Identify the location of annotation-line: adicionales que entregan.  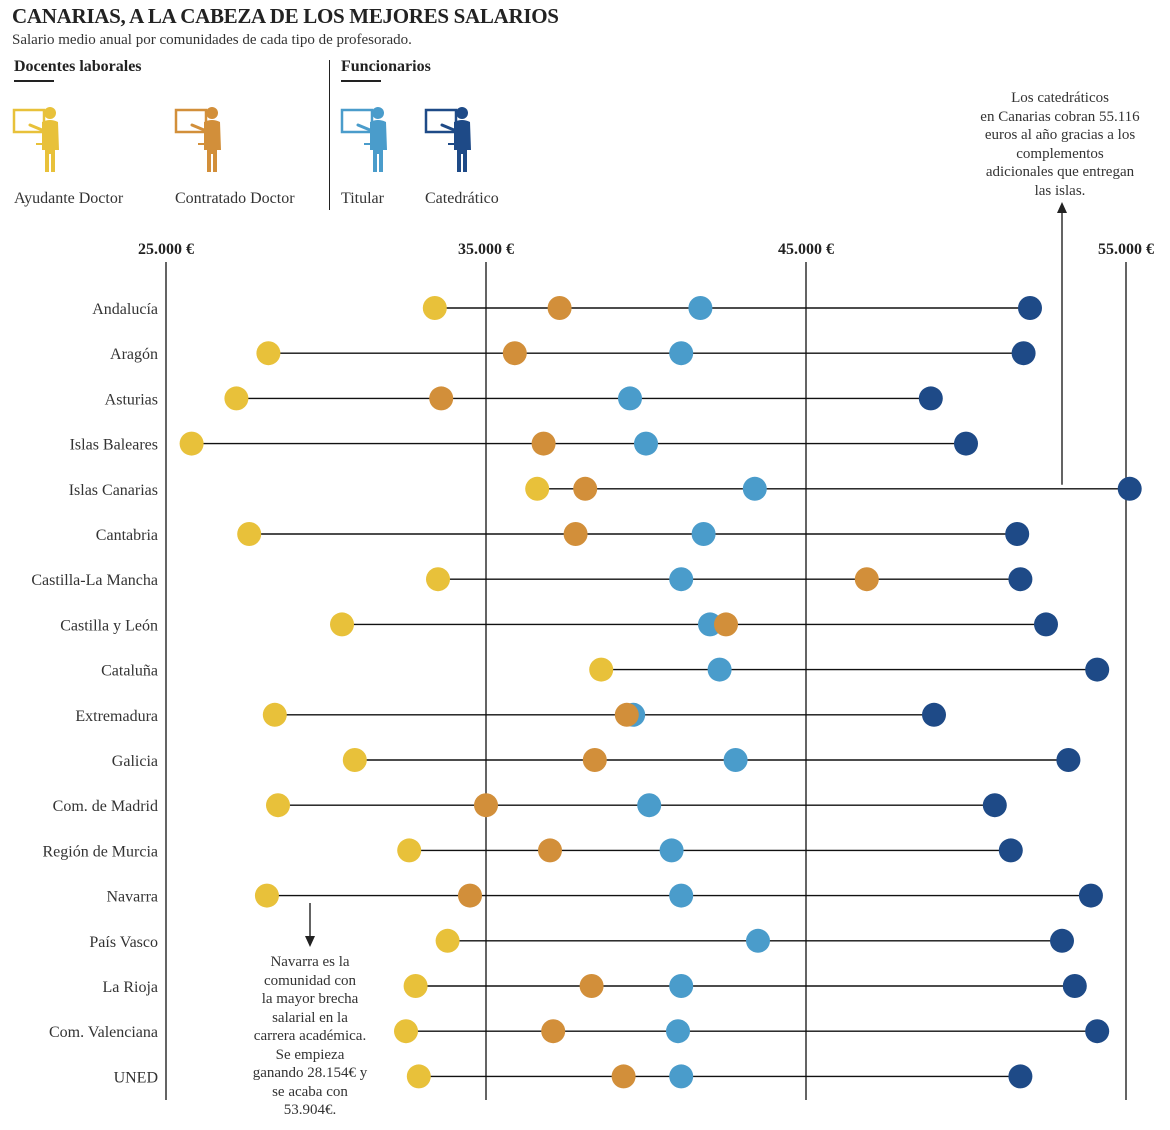
(1060, 172).